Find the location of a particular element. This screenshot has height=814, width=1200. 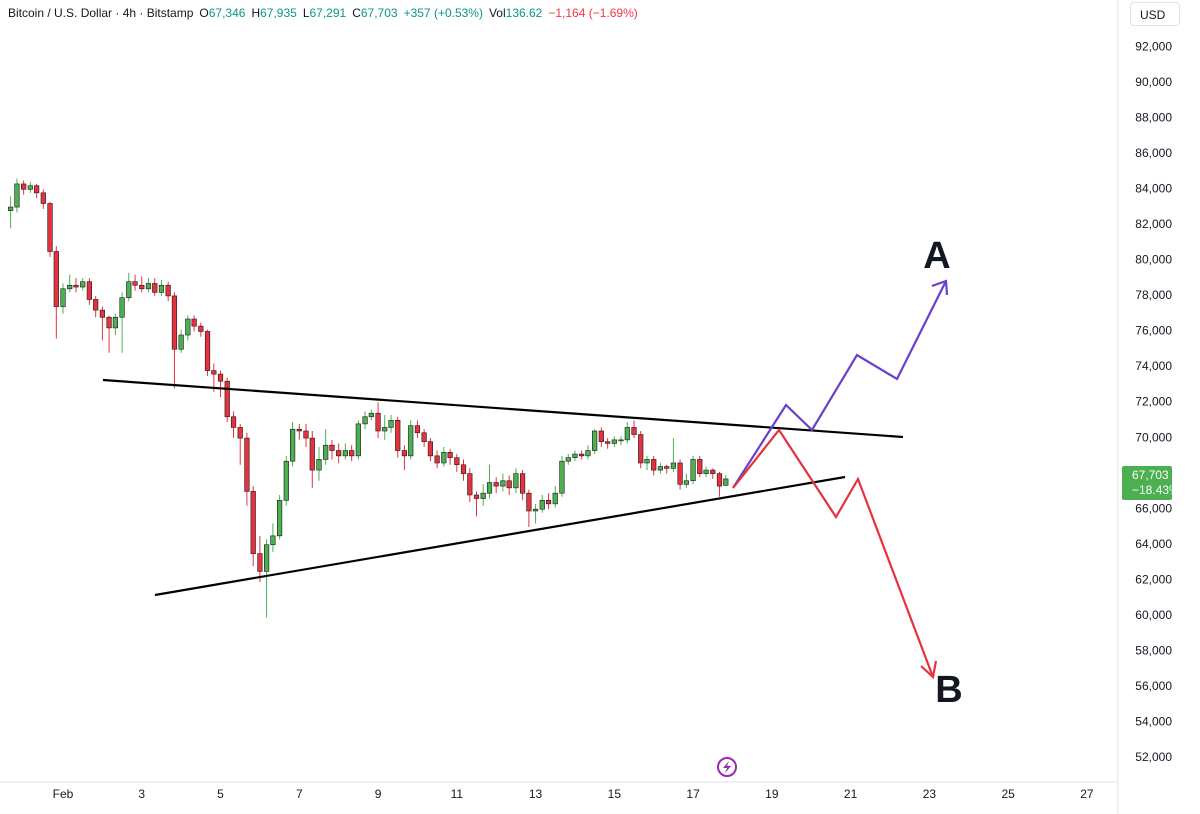

symbol-title: Bitcoin / U.S. Dollar · 4h · Bitstamp is located at coordinates (101, 13).